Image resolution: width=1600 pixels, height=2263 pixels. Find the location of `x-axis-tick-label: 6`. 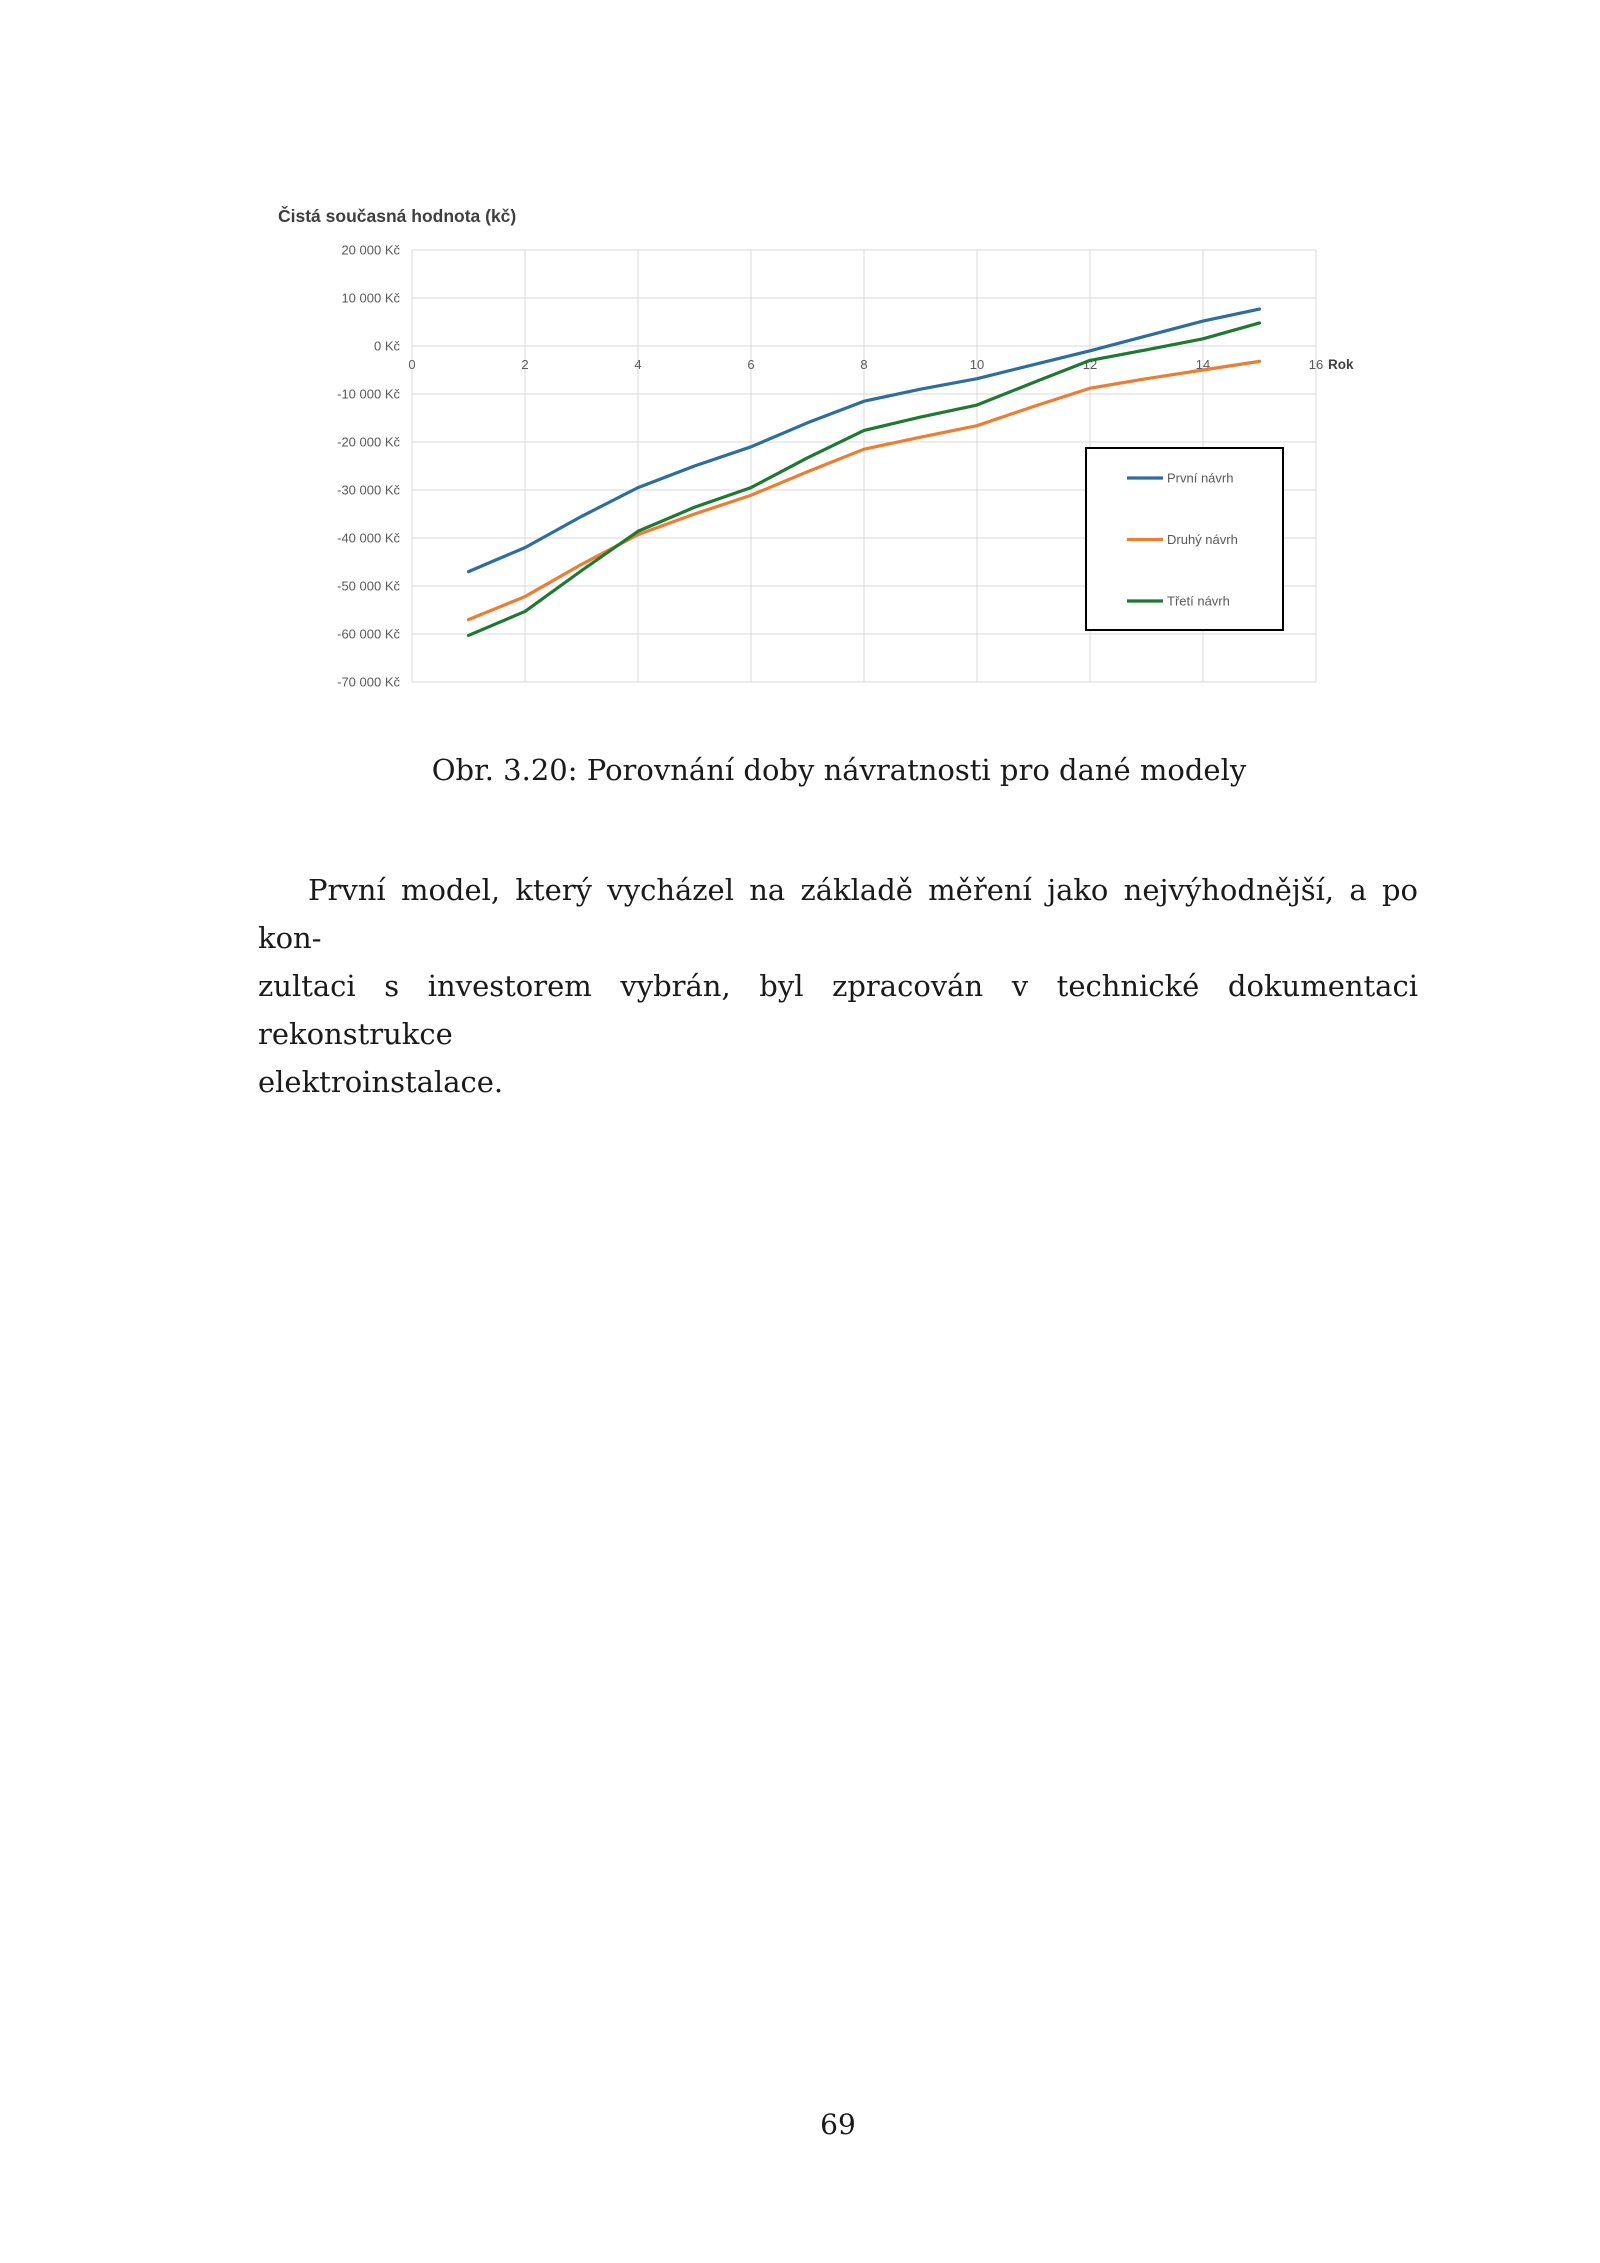

x-axis-tick-label: 6 is located at coordinates (750, 364).